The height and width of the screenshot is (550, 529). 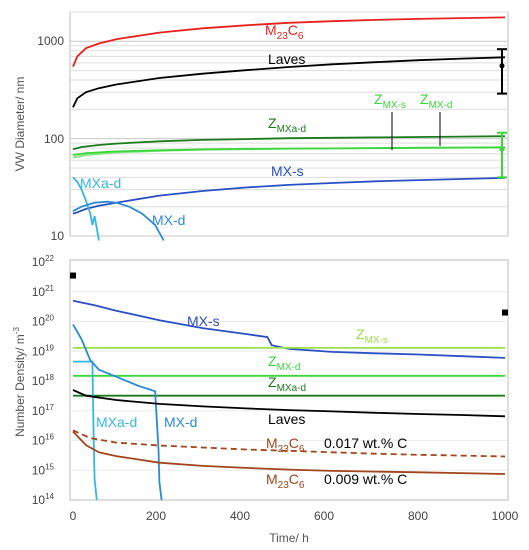 I want to click on top-label-laves: Laves, so click(x=286, y=59).